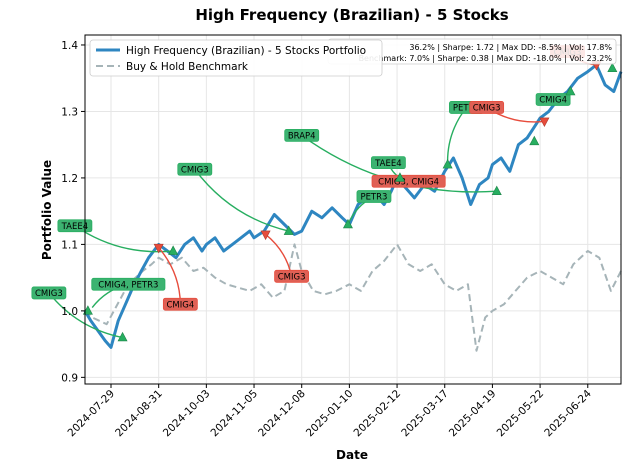 This screenshot has width=628, height=474. What do you see at coordinates (521, 414) in the screenshot?
I see `x-tick-label: 2025-05-22` at bounding box center [521, 414].